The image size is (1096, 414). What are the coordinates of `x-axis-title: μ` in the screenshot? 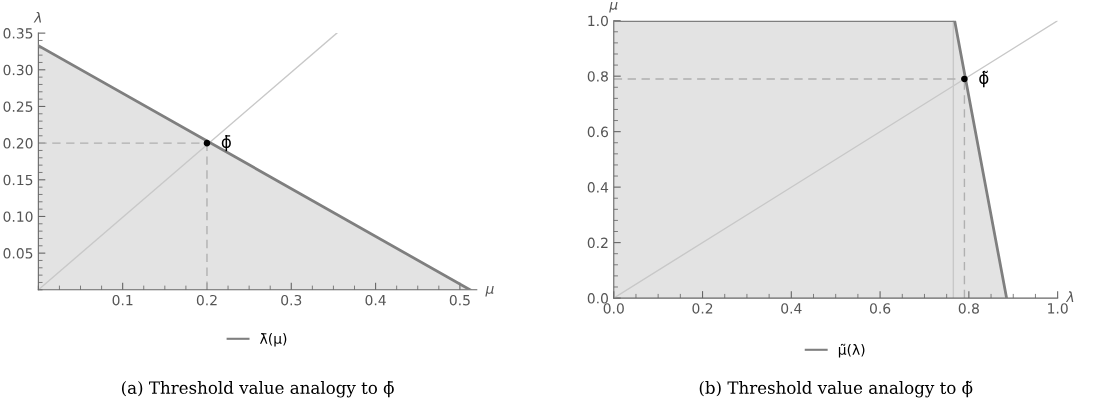 It's located at (489, 291).